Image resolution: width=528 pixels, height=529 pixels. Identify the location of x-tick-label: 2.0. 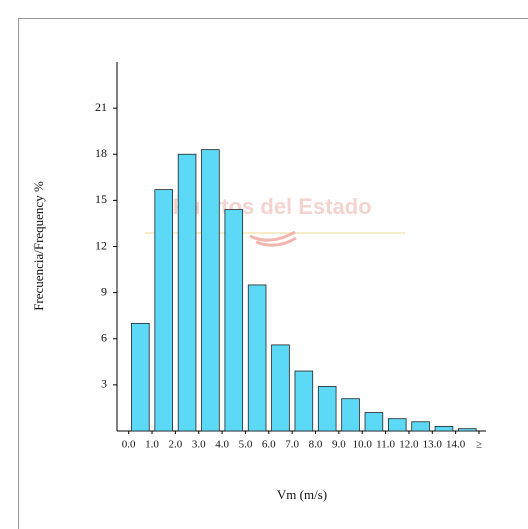
(176, 445).